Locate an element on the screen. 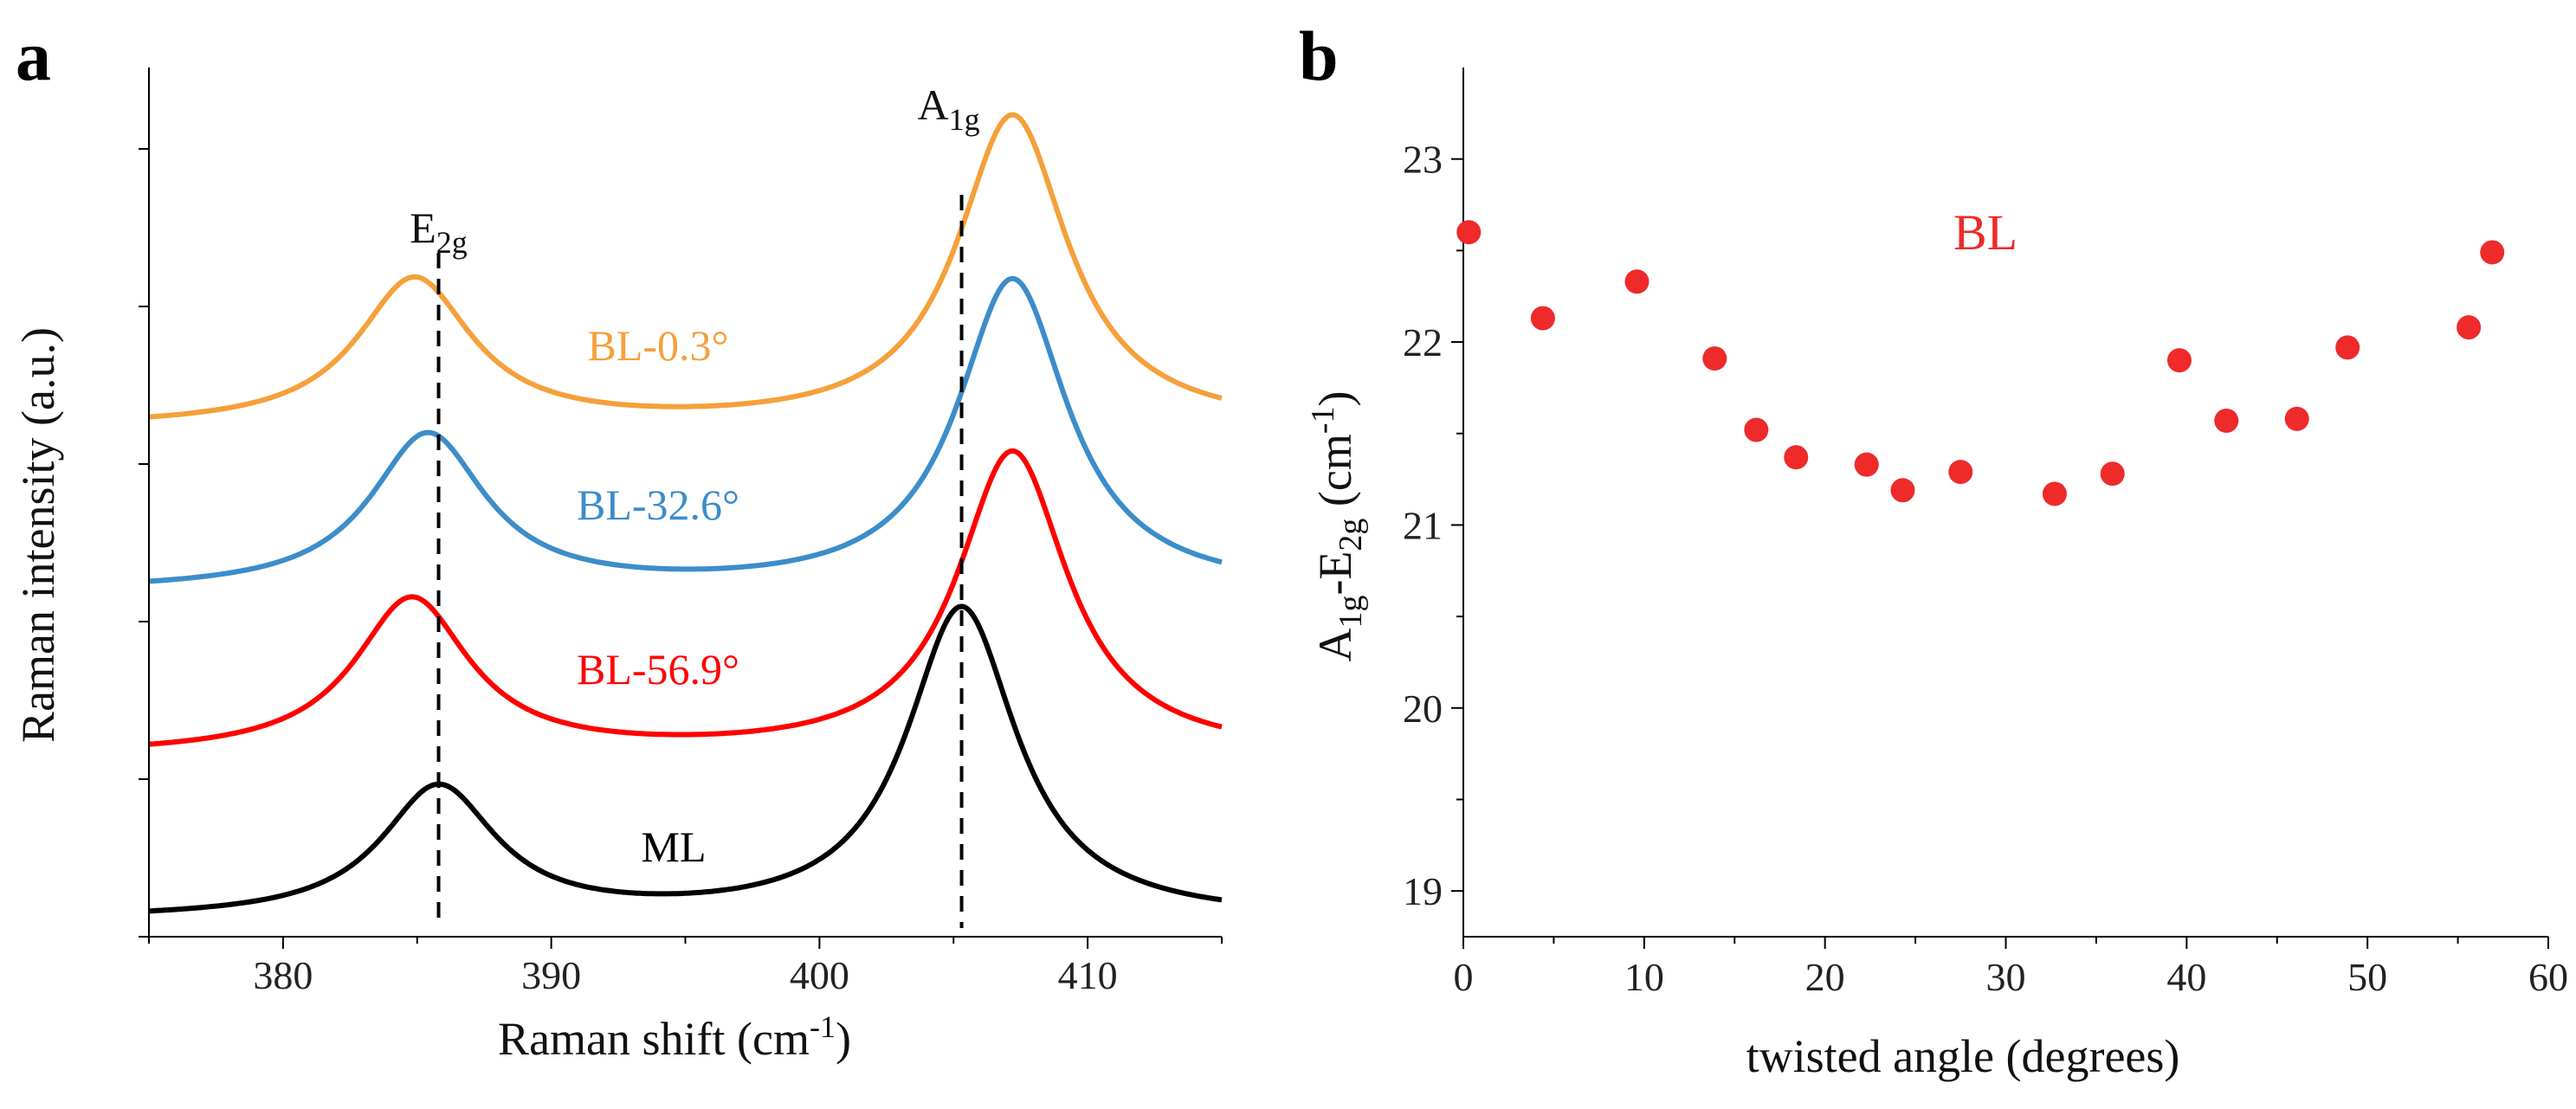  panel-a-curve-labels: ML BL-56.9° BL-32.6° BL-0.3° is located at coordinates (658, 596).